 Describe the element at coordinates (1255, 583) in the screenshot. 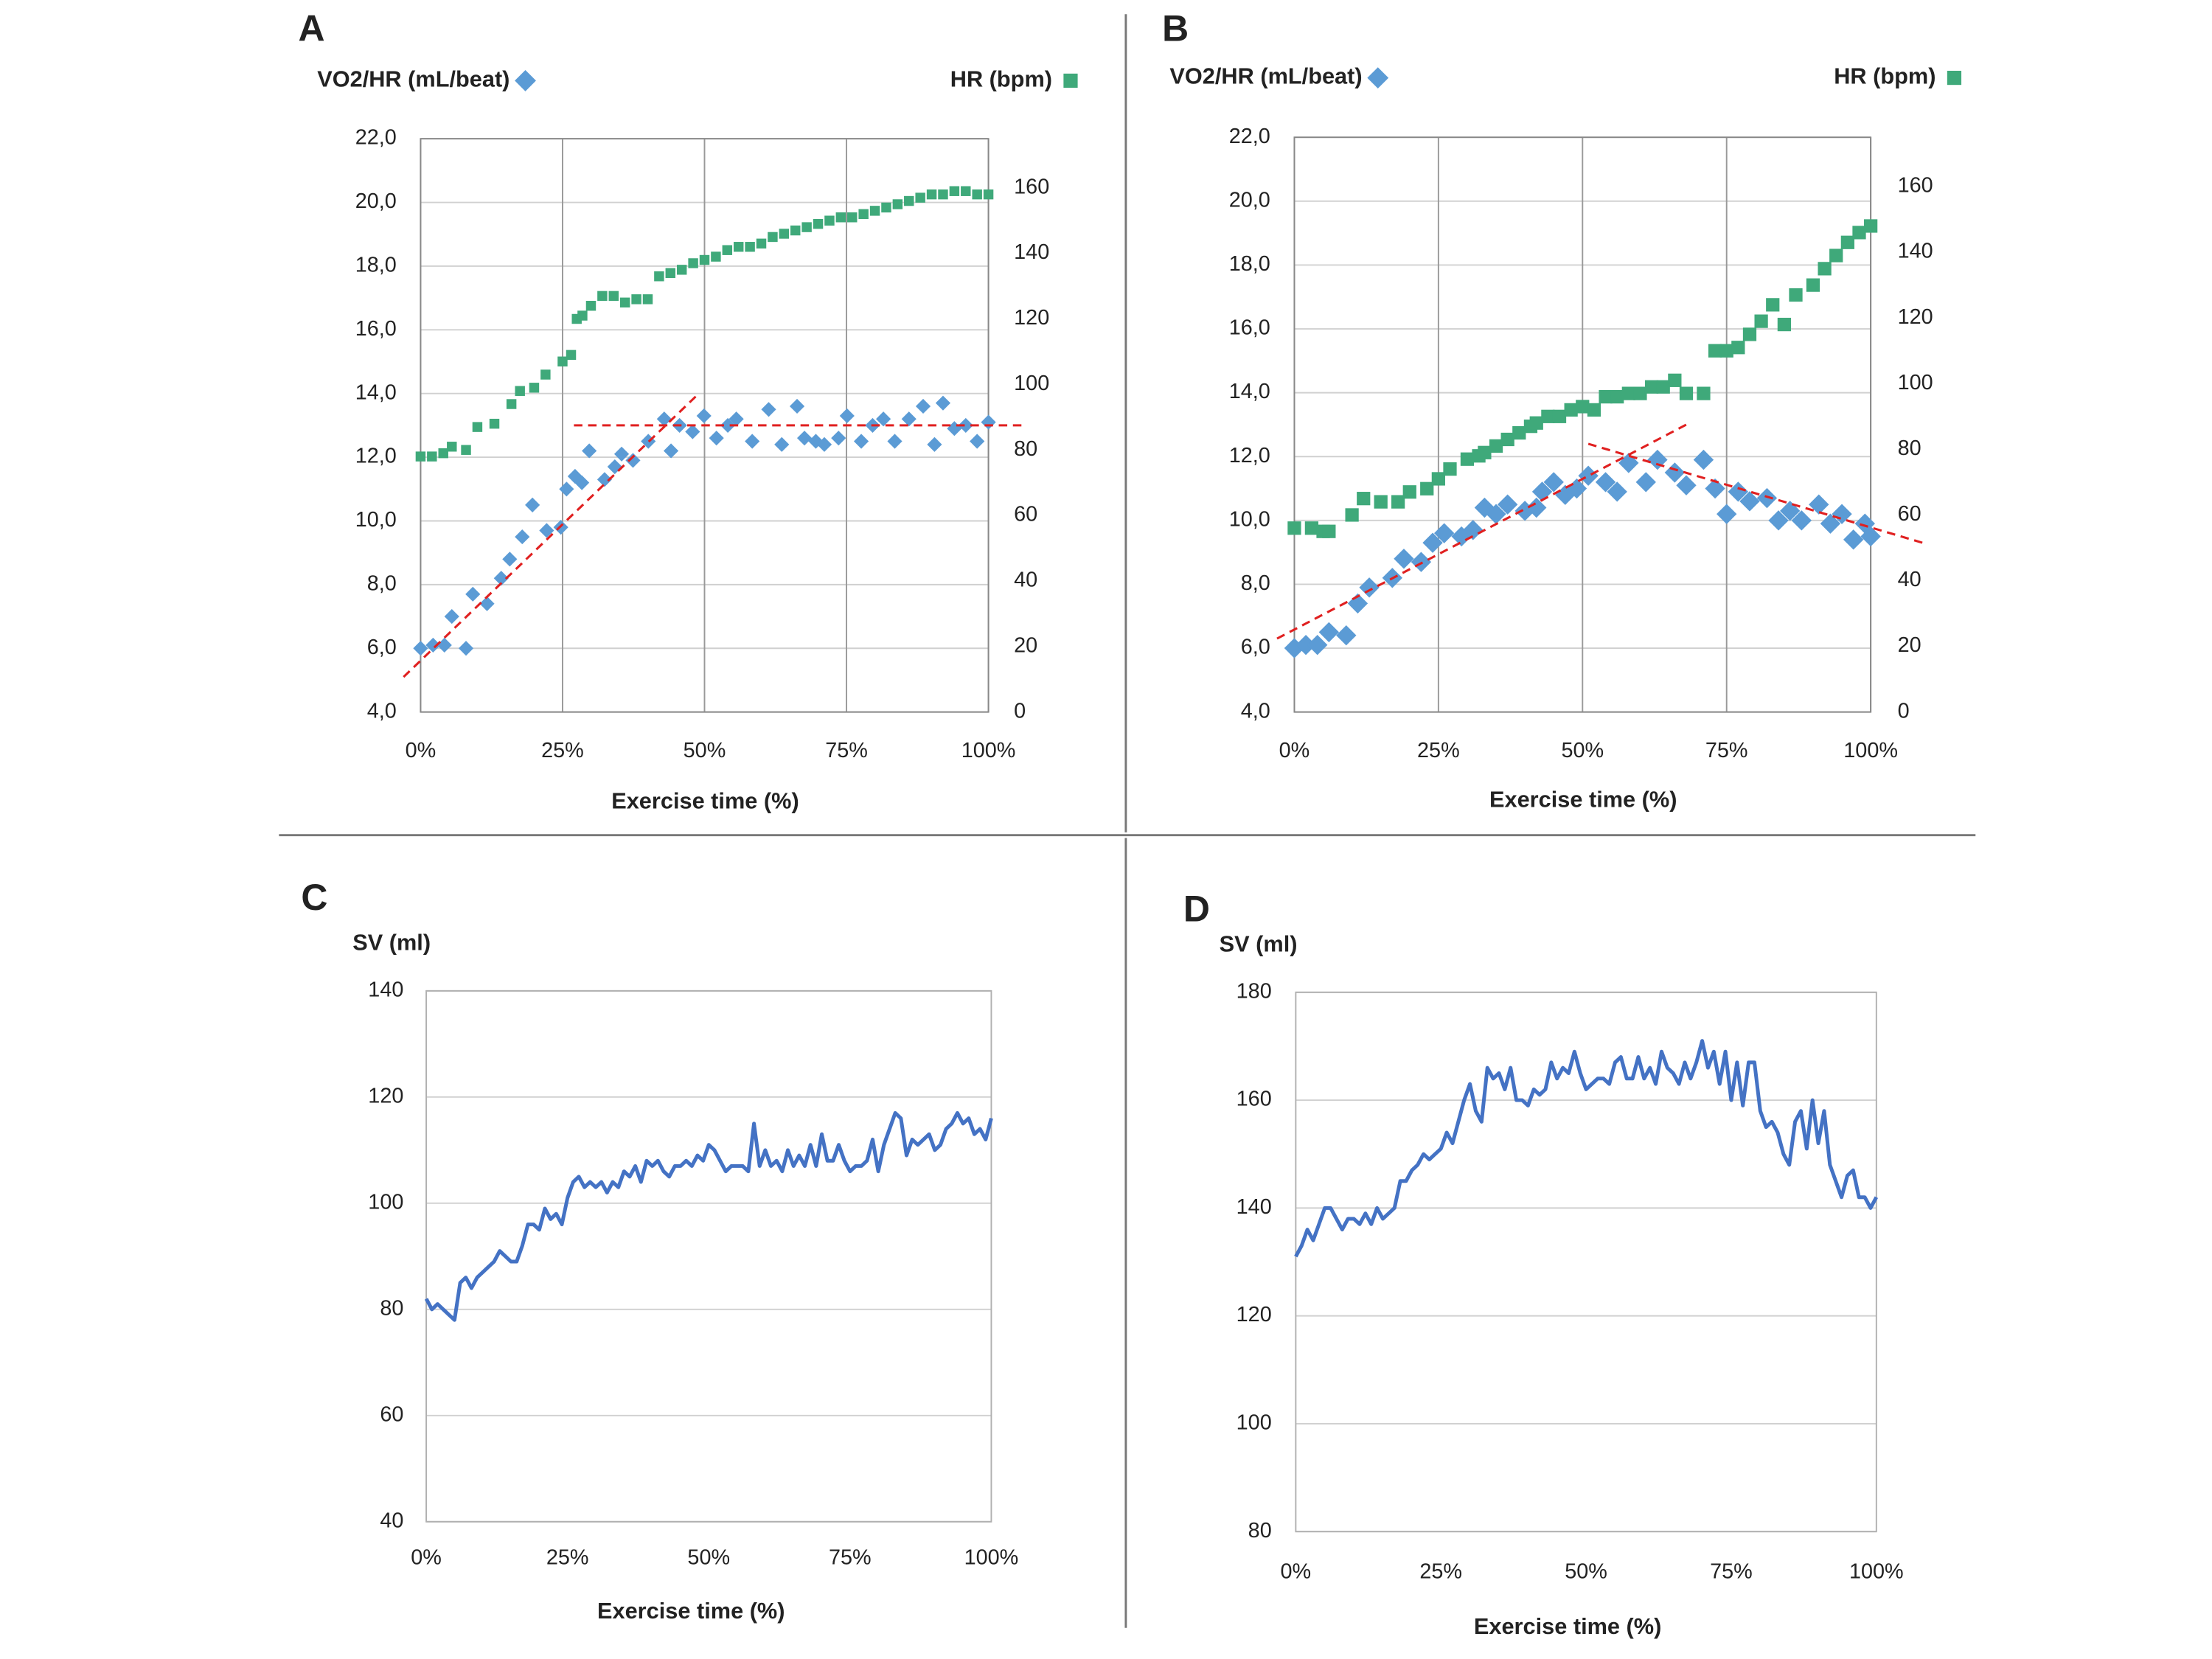

I see `y-tick-label: 8,0` at that location.